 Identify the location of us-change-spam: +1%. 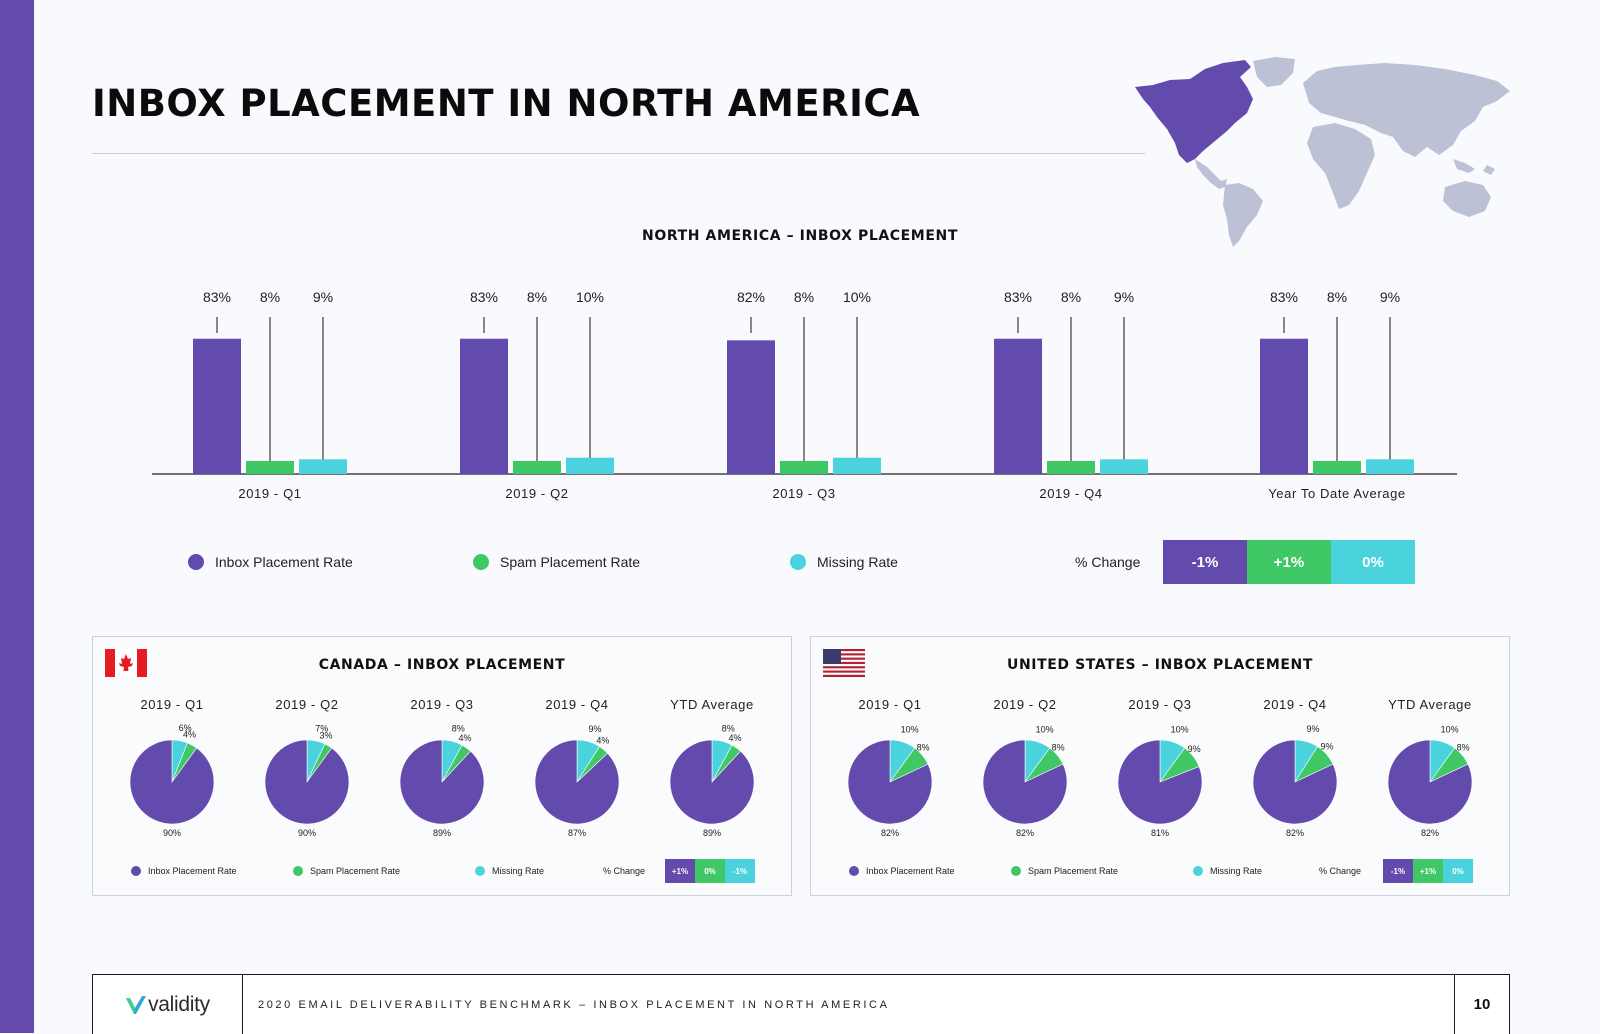
(1428, 871).